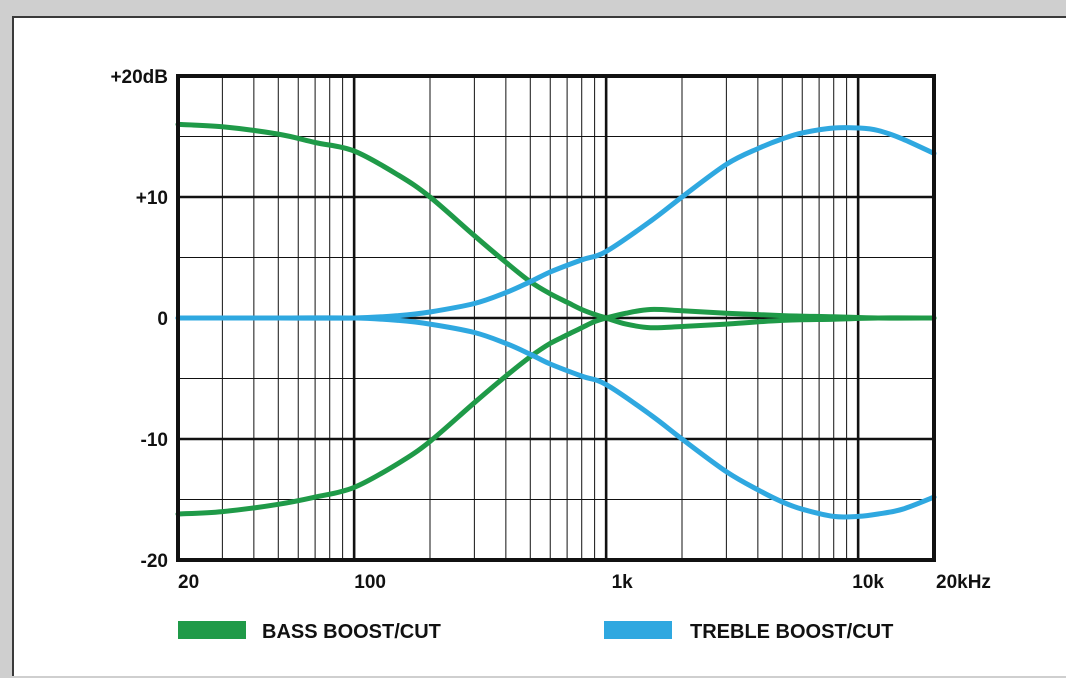 This screenshot has width=1066, height=678. I want to click on x-tick-label: 20, so click(188, 582).